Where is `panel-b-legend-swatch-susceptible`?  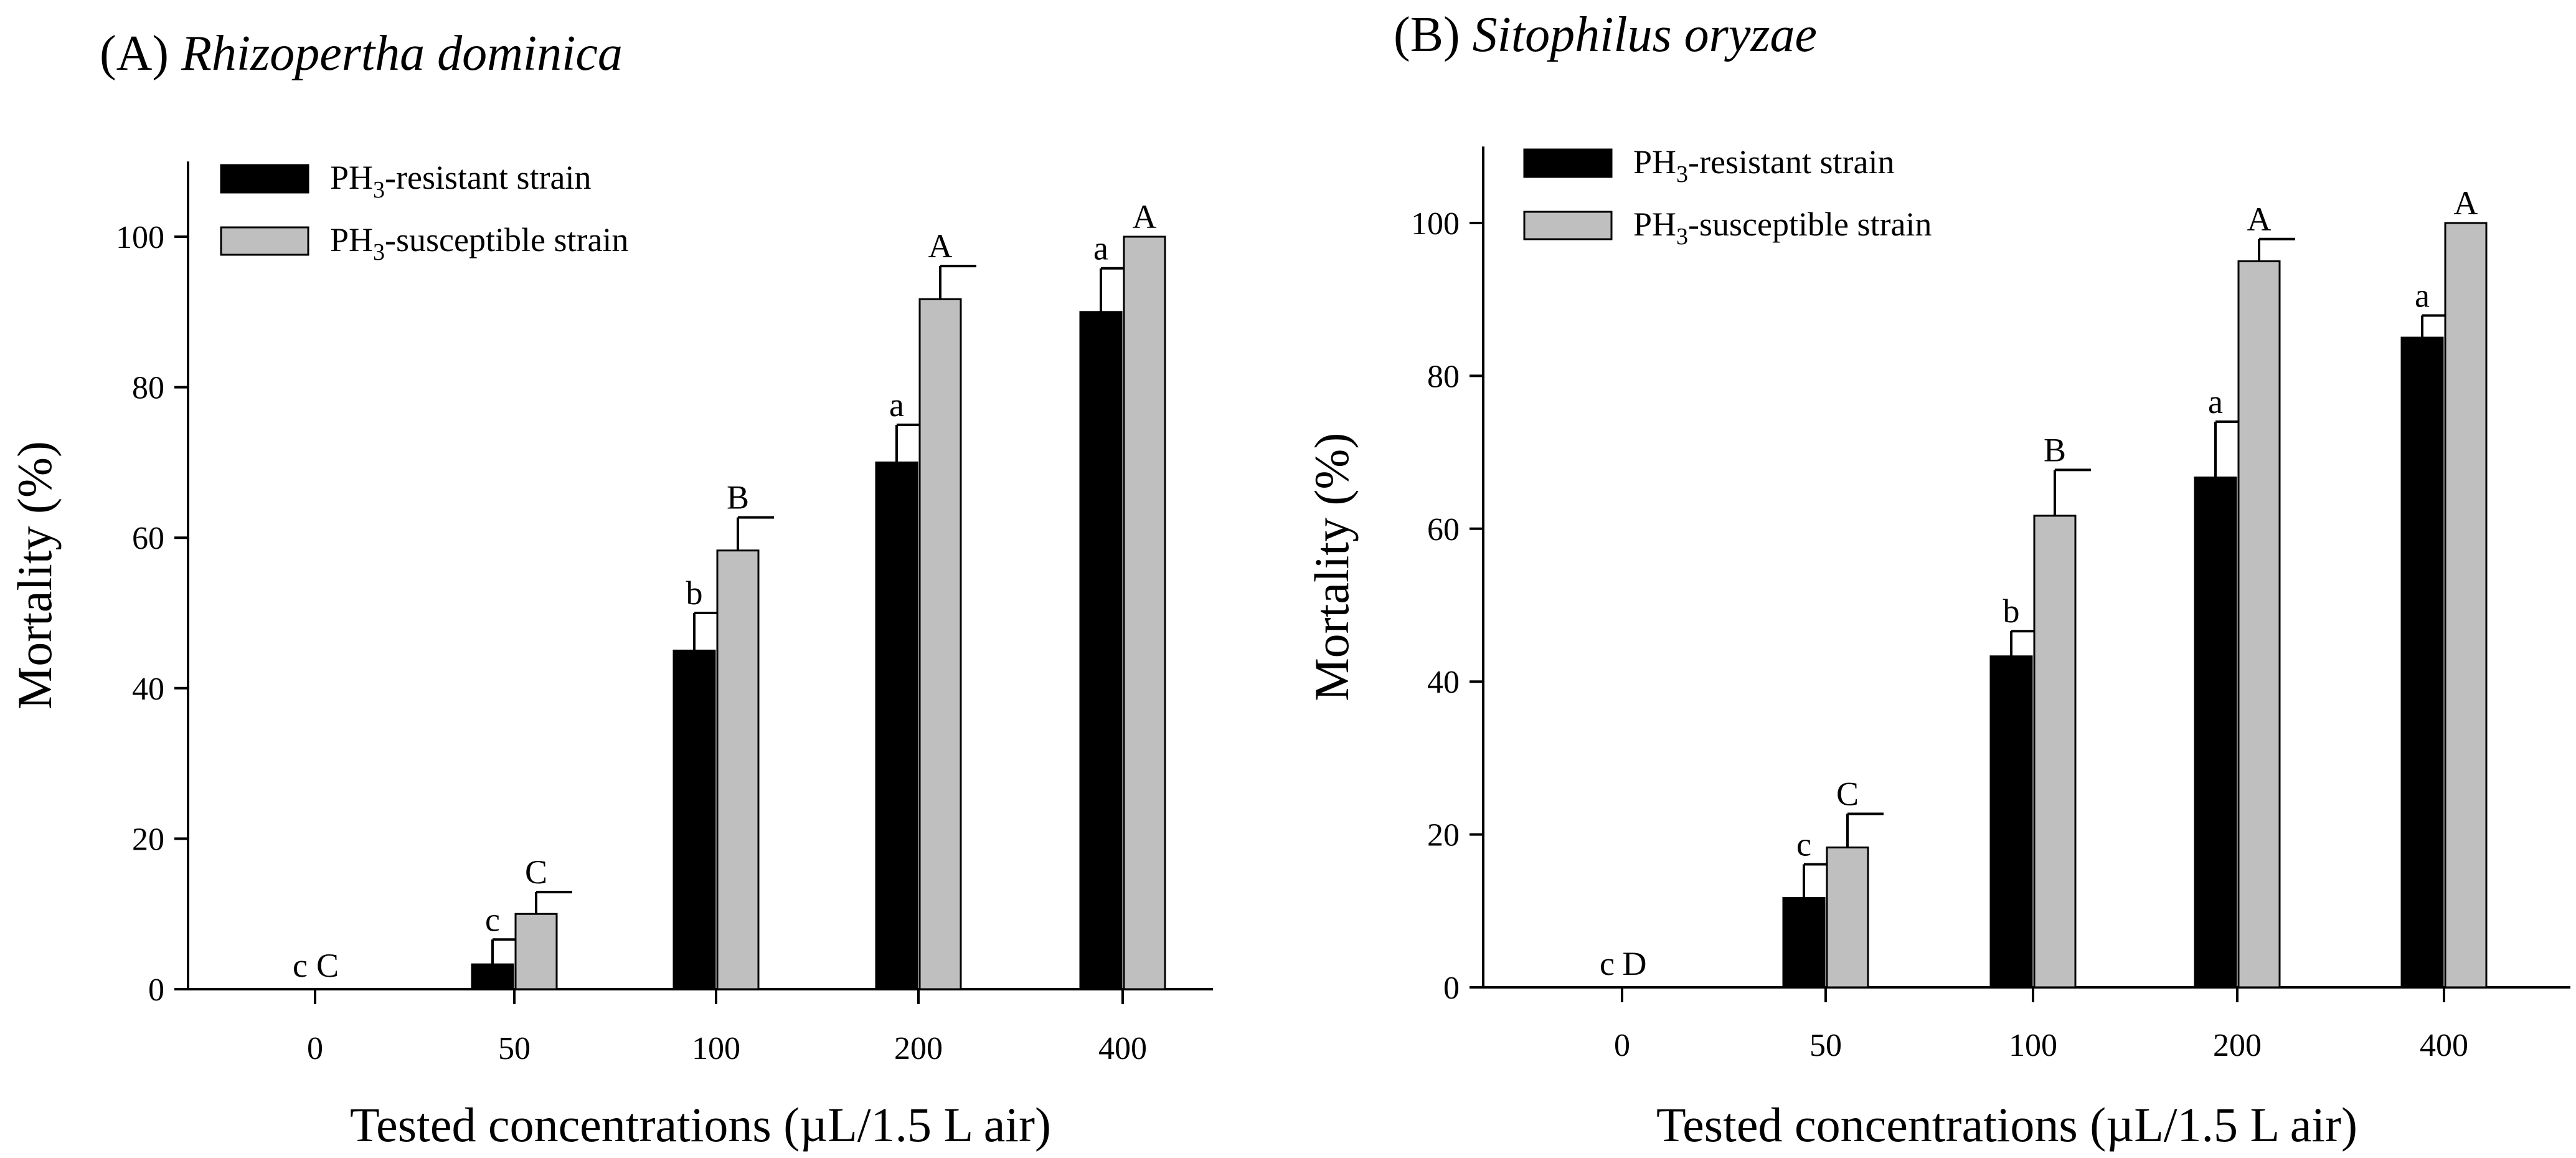
panel-b-legend-swatch-susceptible is located at coordinates (1568, 226).